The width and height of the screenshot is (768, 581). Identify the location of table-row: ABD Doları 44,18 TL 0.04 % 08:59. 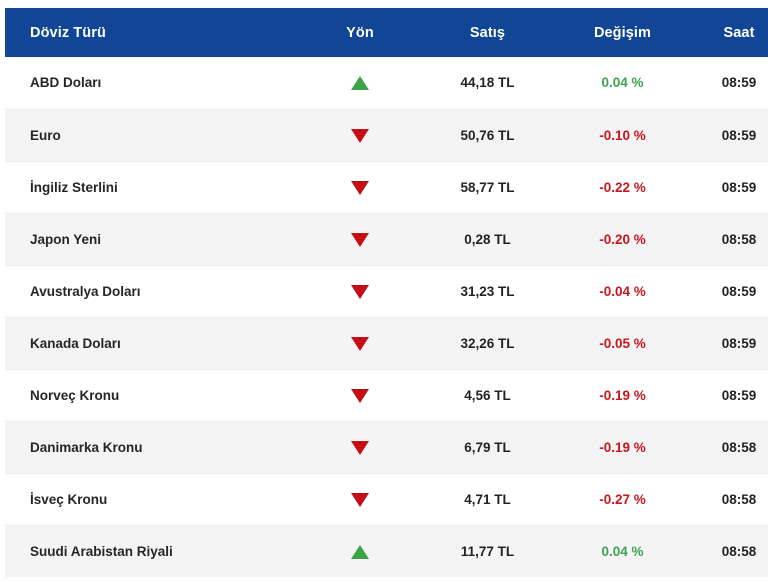
(386, 83).